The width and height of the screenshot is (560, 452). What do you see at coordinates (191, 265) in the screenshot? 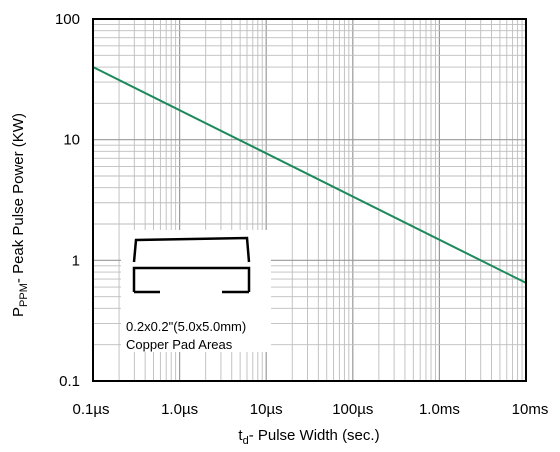
I see `copper-pad-drawing` at bounding box center [191, 265].